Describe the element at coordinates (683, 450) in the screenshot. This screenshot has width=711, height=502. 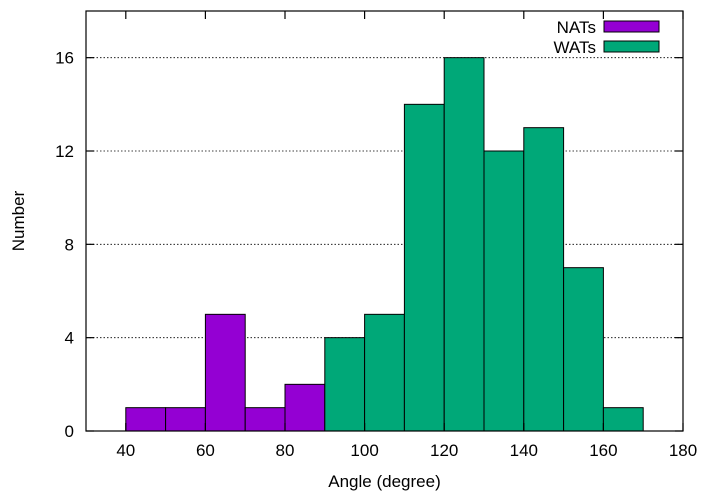
I see `x-tick-label: 180` at that location.